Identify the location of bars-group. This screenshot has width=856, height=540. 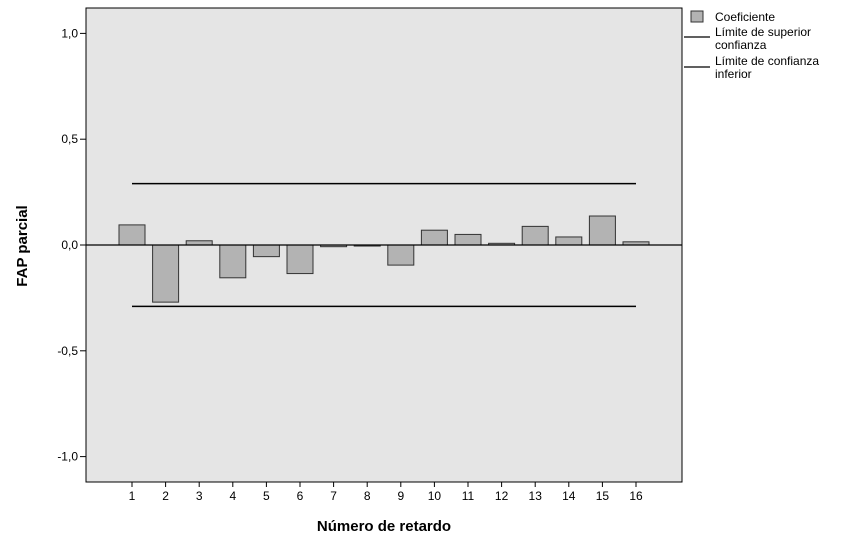
(384, 259).